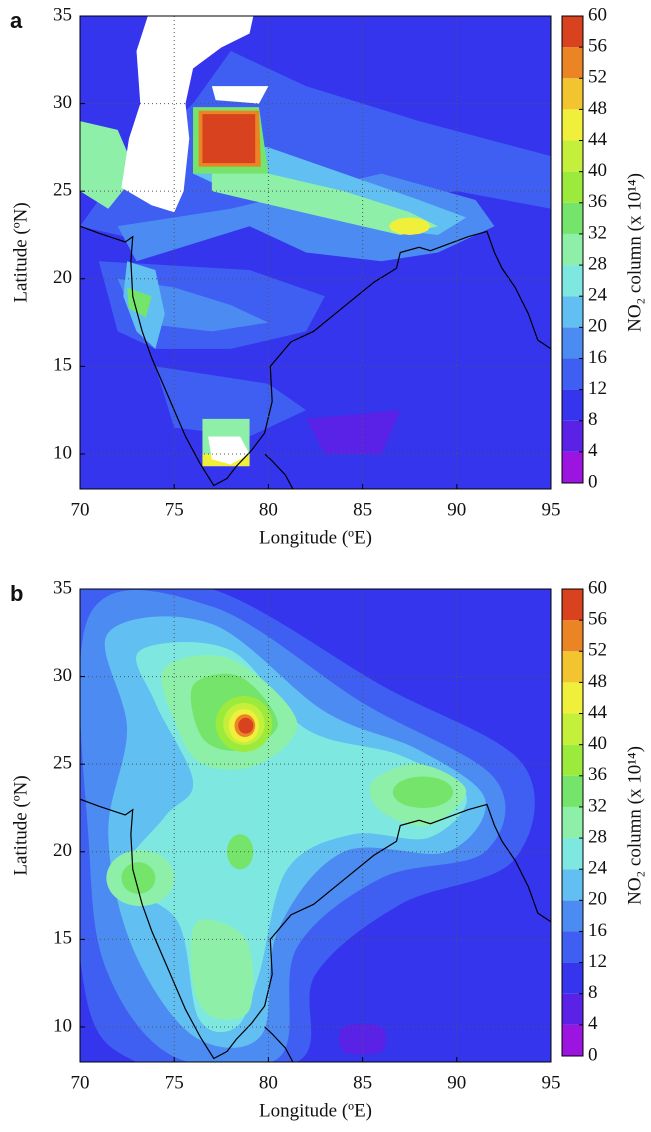 This screenshot has height=1132, width=651. What do you see at coordinates (634, 252) in the screenshot?
I see `colorbar-label: NO₂ column (x 10¹⁴)` at bounding box center [634, 252].